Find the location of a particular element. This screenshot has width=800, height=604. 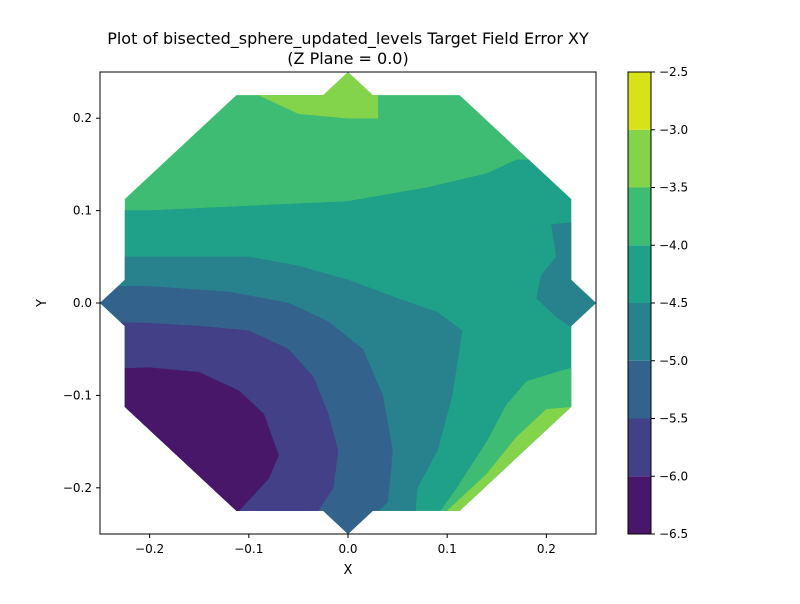

colorbar-tick-label: −6.5 is located at coordinates (673, 534).